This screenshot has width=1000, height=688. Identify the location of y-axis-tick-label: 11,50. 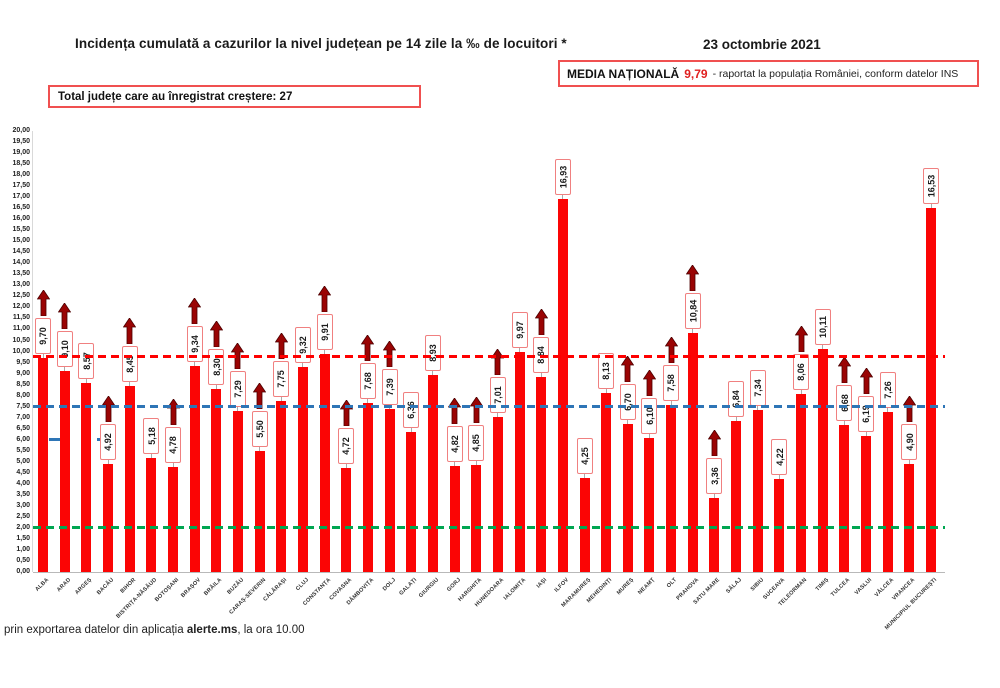
(21, 318).